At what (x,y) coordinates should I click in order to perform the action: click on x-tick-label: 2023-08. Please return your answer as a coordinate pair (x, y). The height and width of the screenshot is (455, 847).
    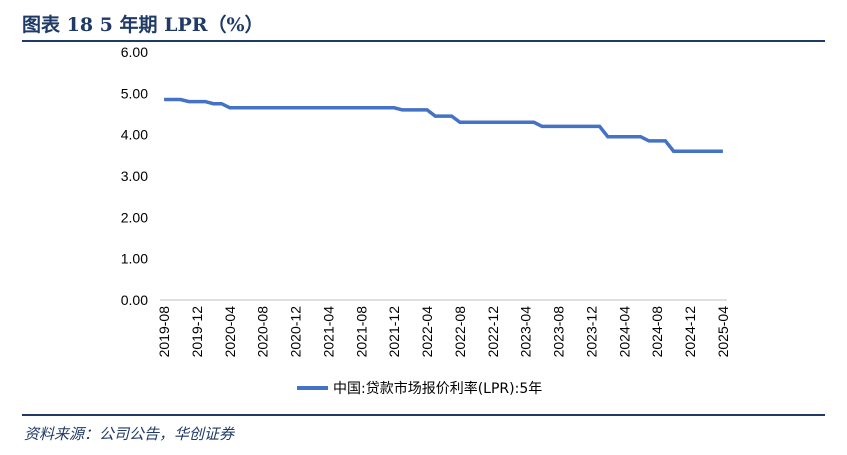
    Looking at the image, I should click on (559, 332).